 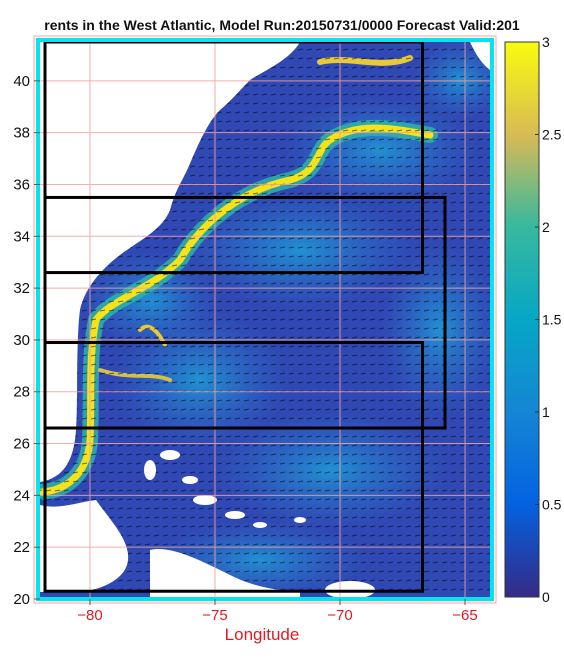 What do you see at coordinates (552, 505) in the screenshot?
I see `colorbar-tick-label: 0.5` at bounding box center [552, 505].